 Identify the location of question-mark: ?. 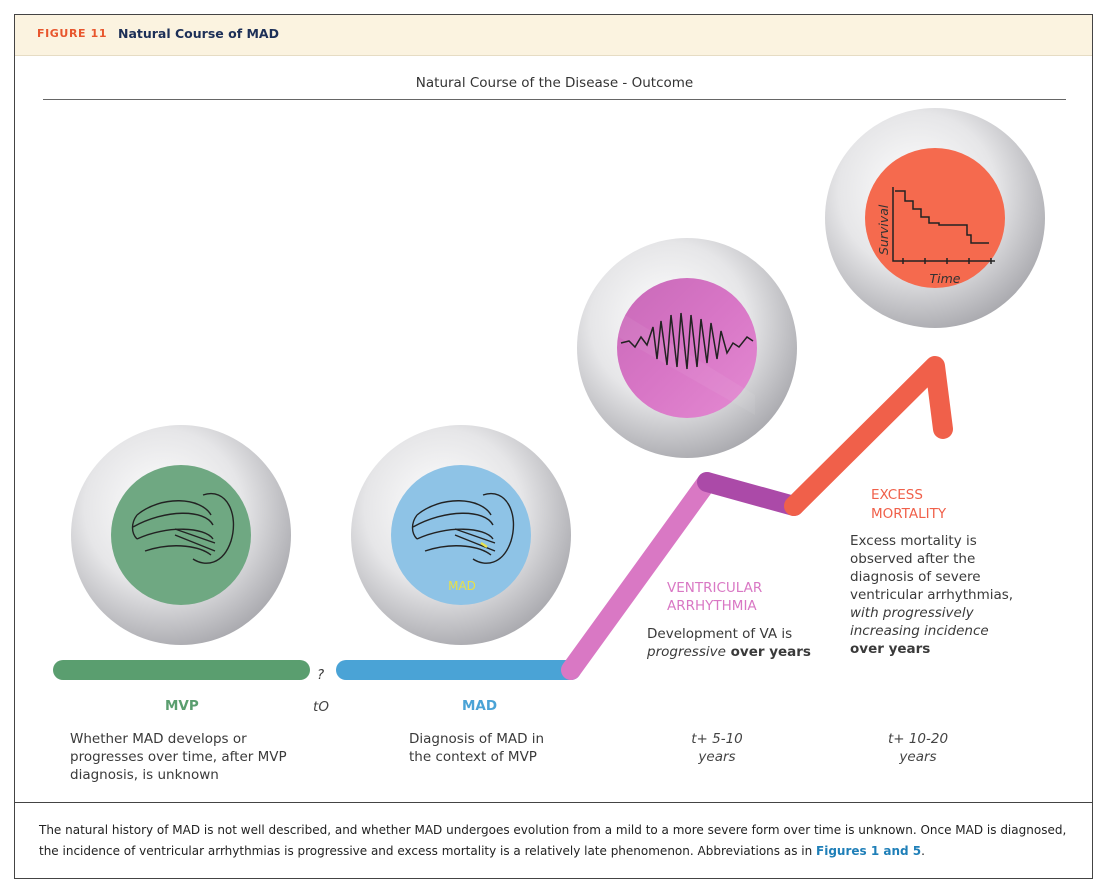
(321, 675).